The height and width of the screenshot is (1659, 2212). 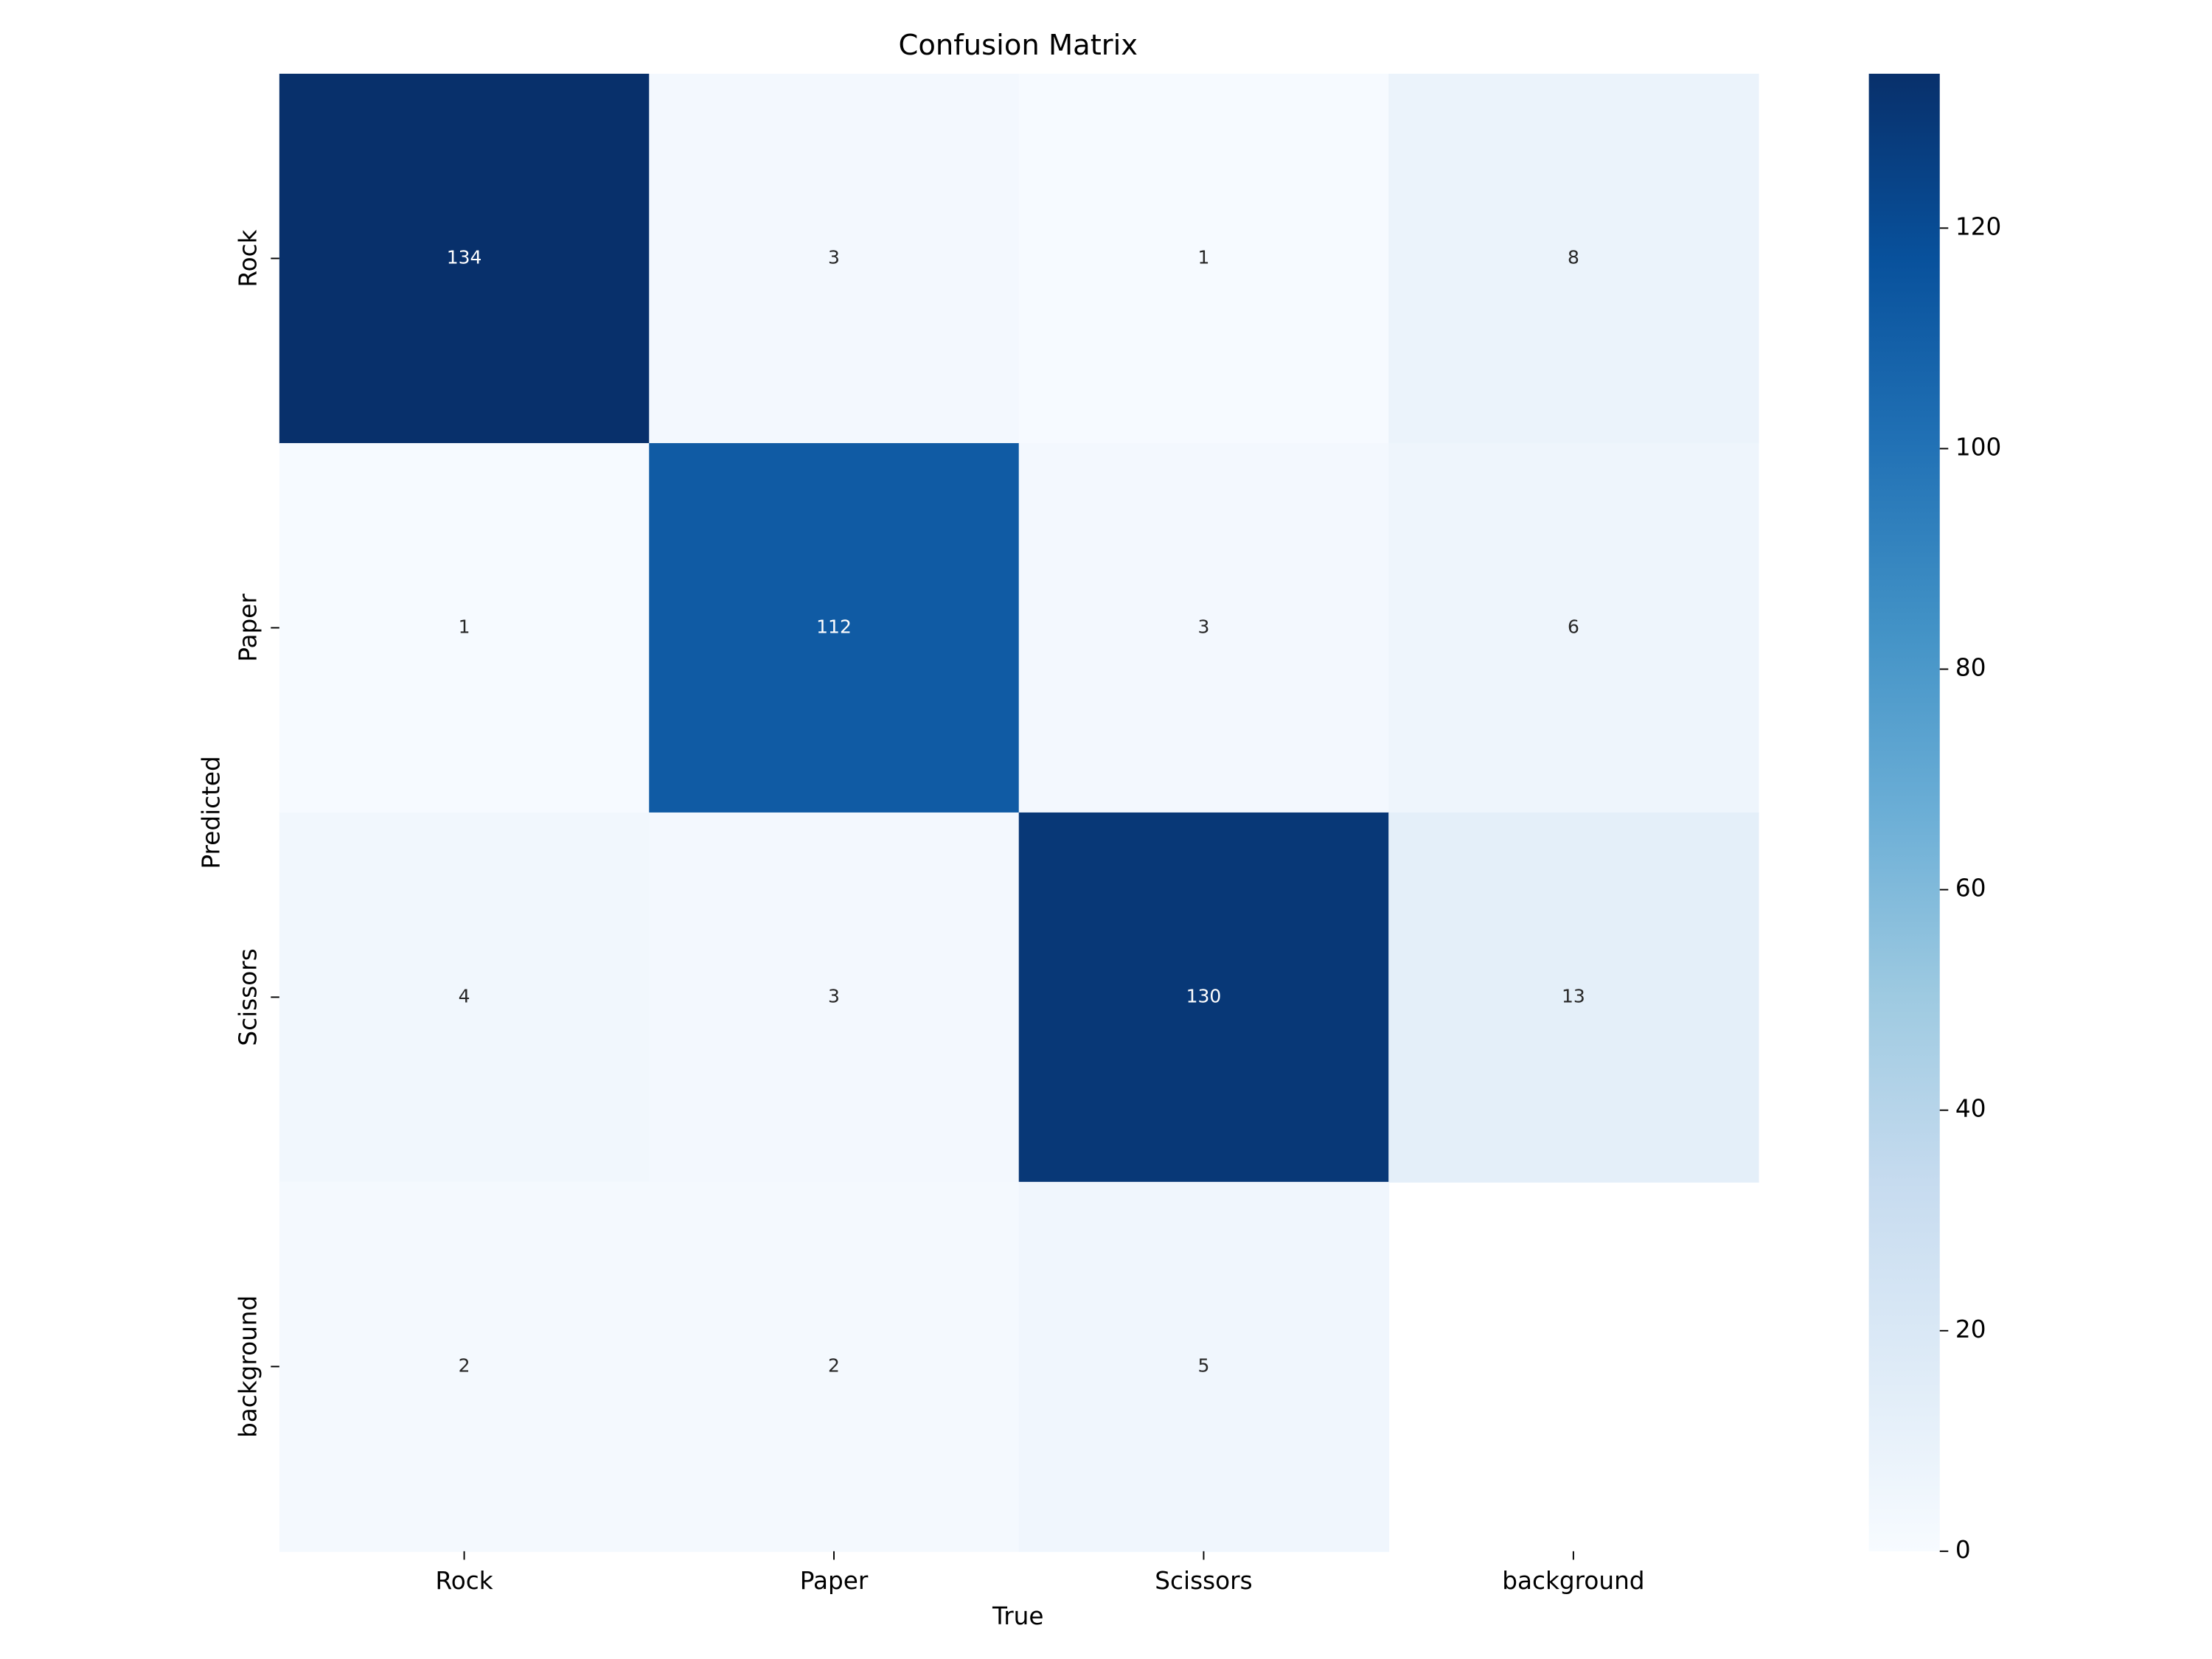 I want to click on cell-label: 134, so click(x=464, y=257).